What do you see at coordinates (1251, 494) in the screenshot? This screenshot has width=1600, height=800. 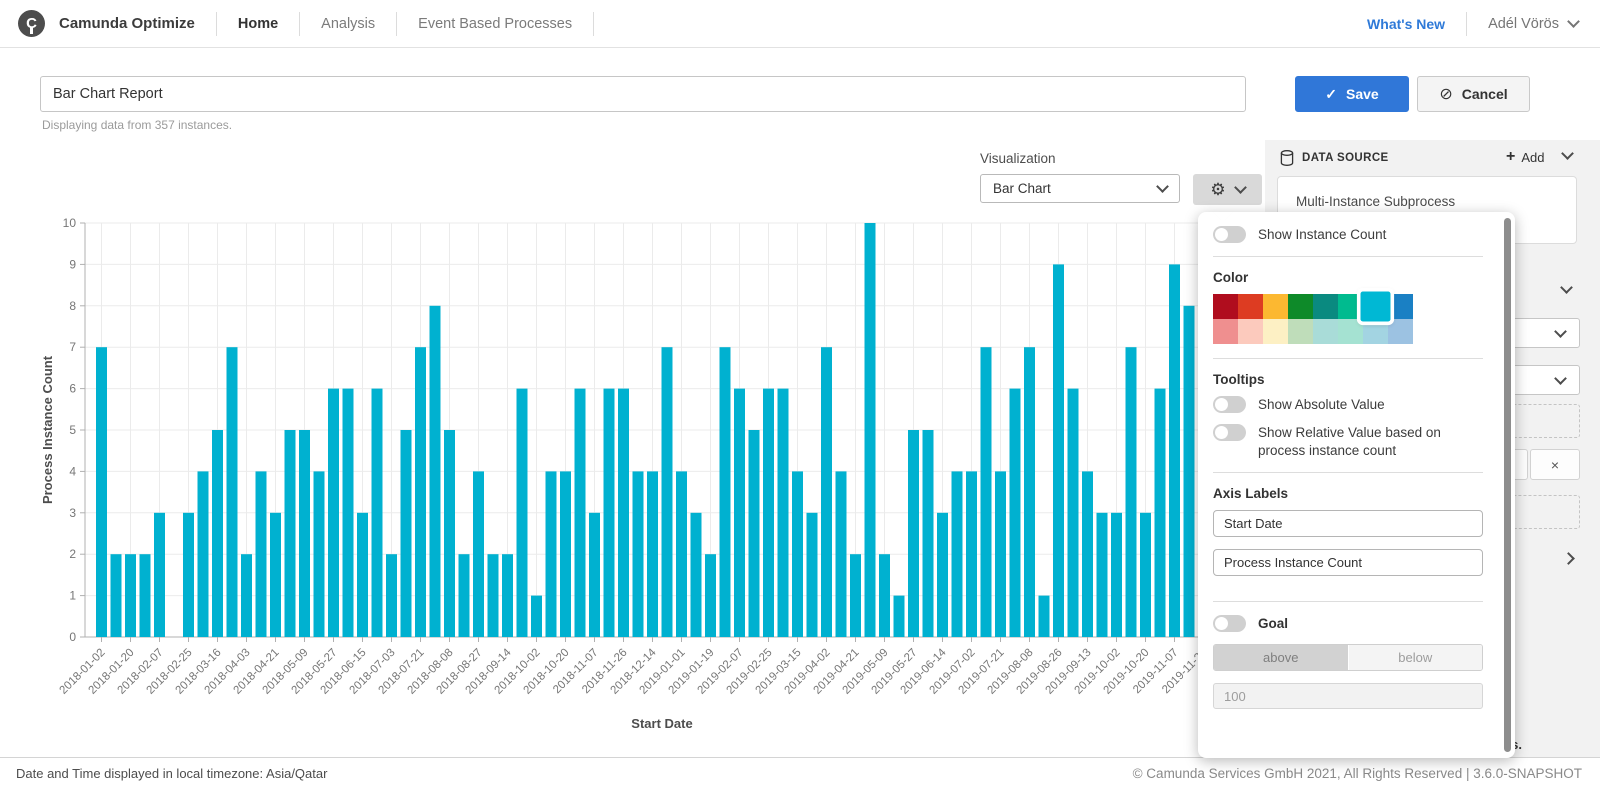 I see `axis-labels-heading: Axis Labels` at bounding box center [1251, 494].